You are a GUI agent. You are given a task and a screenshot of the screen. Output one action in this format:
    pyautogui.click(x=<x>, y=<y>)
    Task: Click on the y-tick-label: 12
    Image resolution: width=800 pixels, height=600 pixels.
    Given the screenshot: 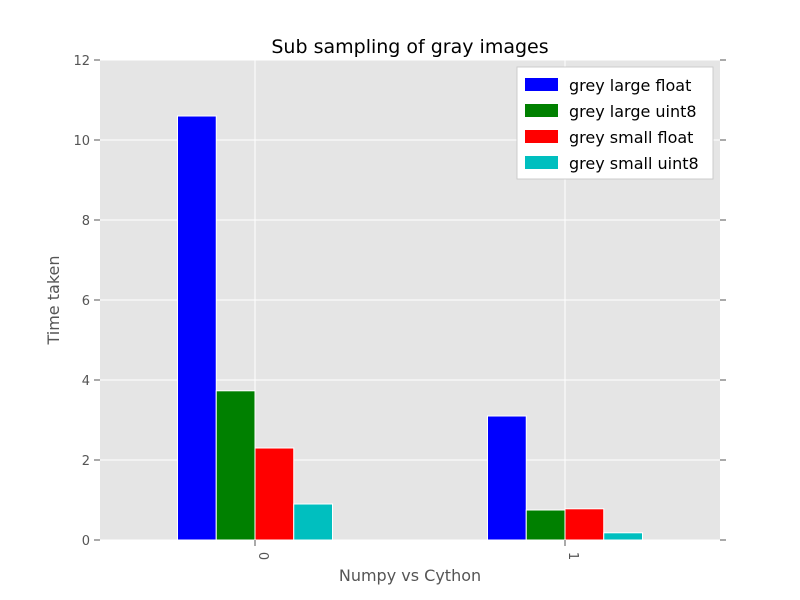 What is the action you would take?
    pyautogui.click(x=81, y=61)
    